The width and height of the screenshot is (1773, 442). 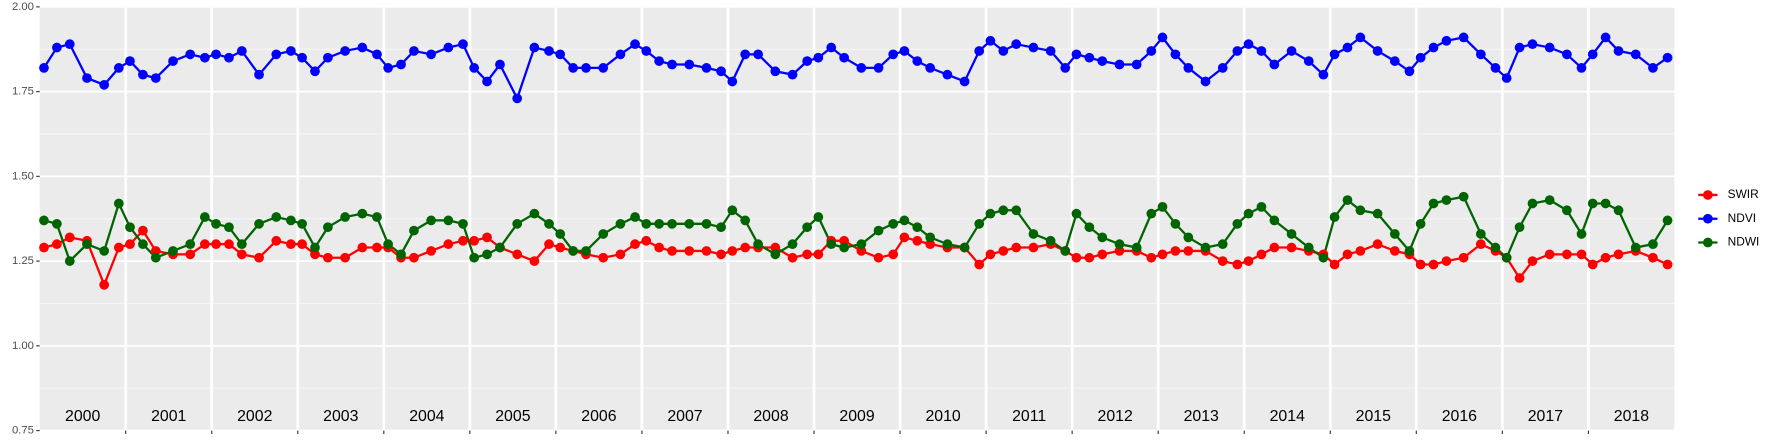 I want to click on legend-label: NDVI, so click(x=1742, y=218).